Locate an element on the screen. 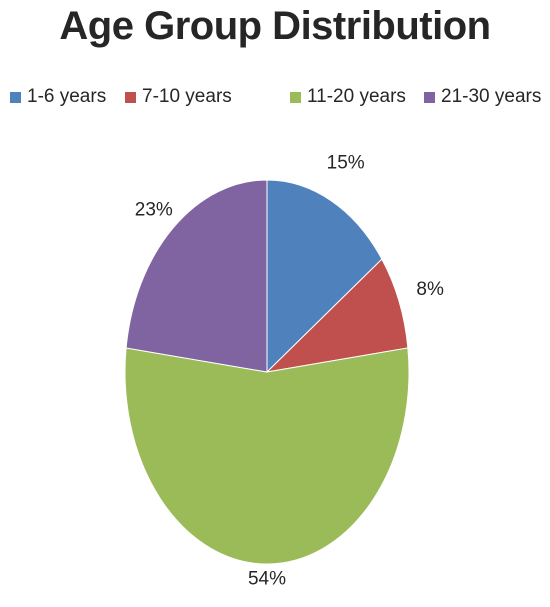  legend-item-11-20-years: 11-20 years is located at coordinates (348, 97).